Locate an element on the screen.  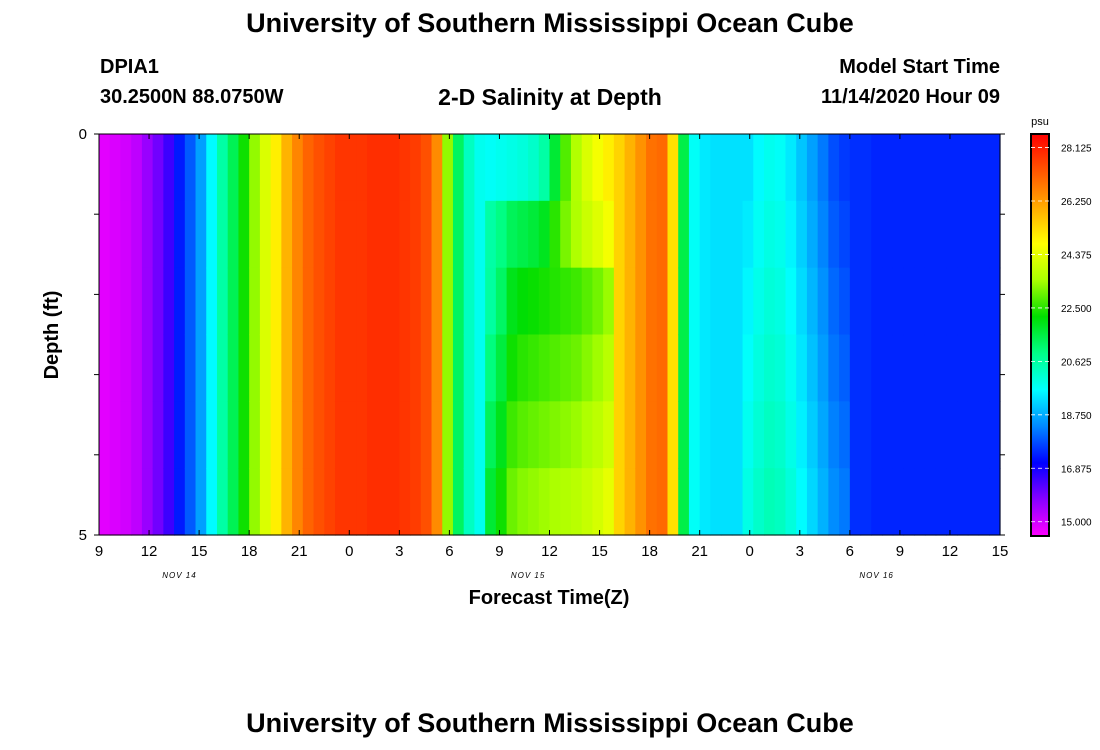
x-tick-label: 12 is located at coordinates (950, 551).